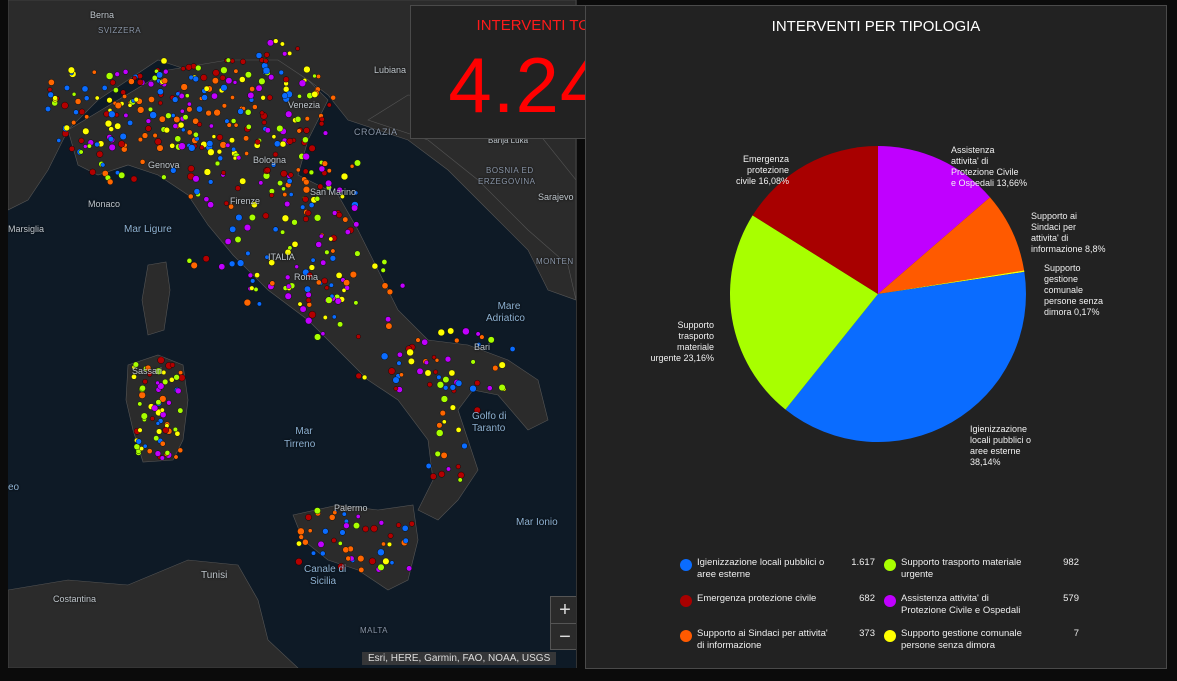 Image resolution: width=1177 pixels, height=681 pixels. Describe the element at coordinates (951, 245) in the screenshot. I see `pie-slice` at that location.